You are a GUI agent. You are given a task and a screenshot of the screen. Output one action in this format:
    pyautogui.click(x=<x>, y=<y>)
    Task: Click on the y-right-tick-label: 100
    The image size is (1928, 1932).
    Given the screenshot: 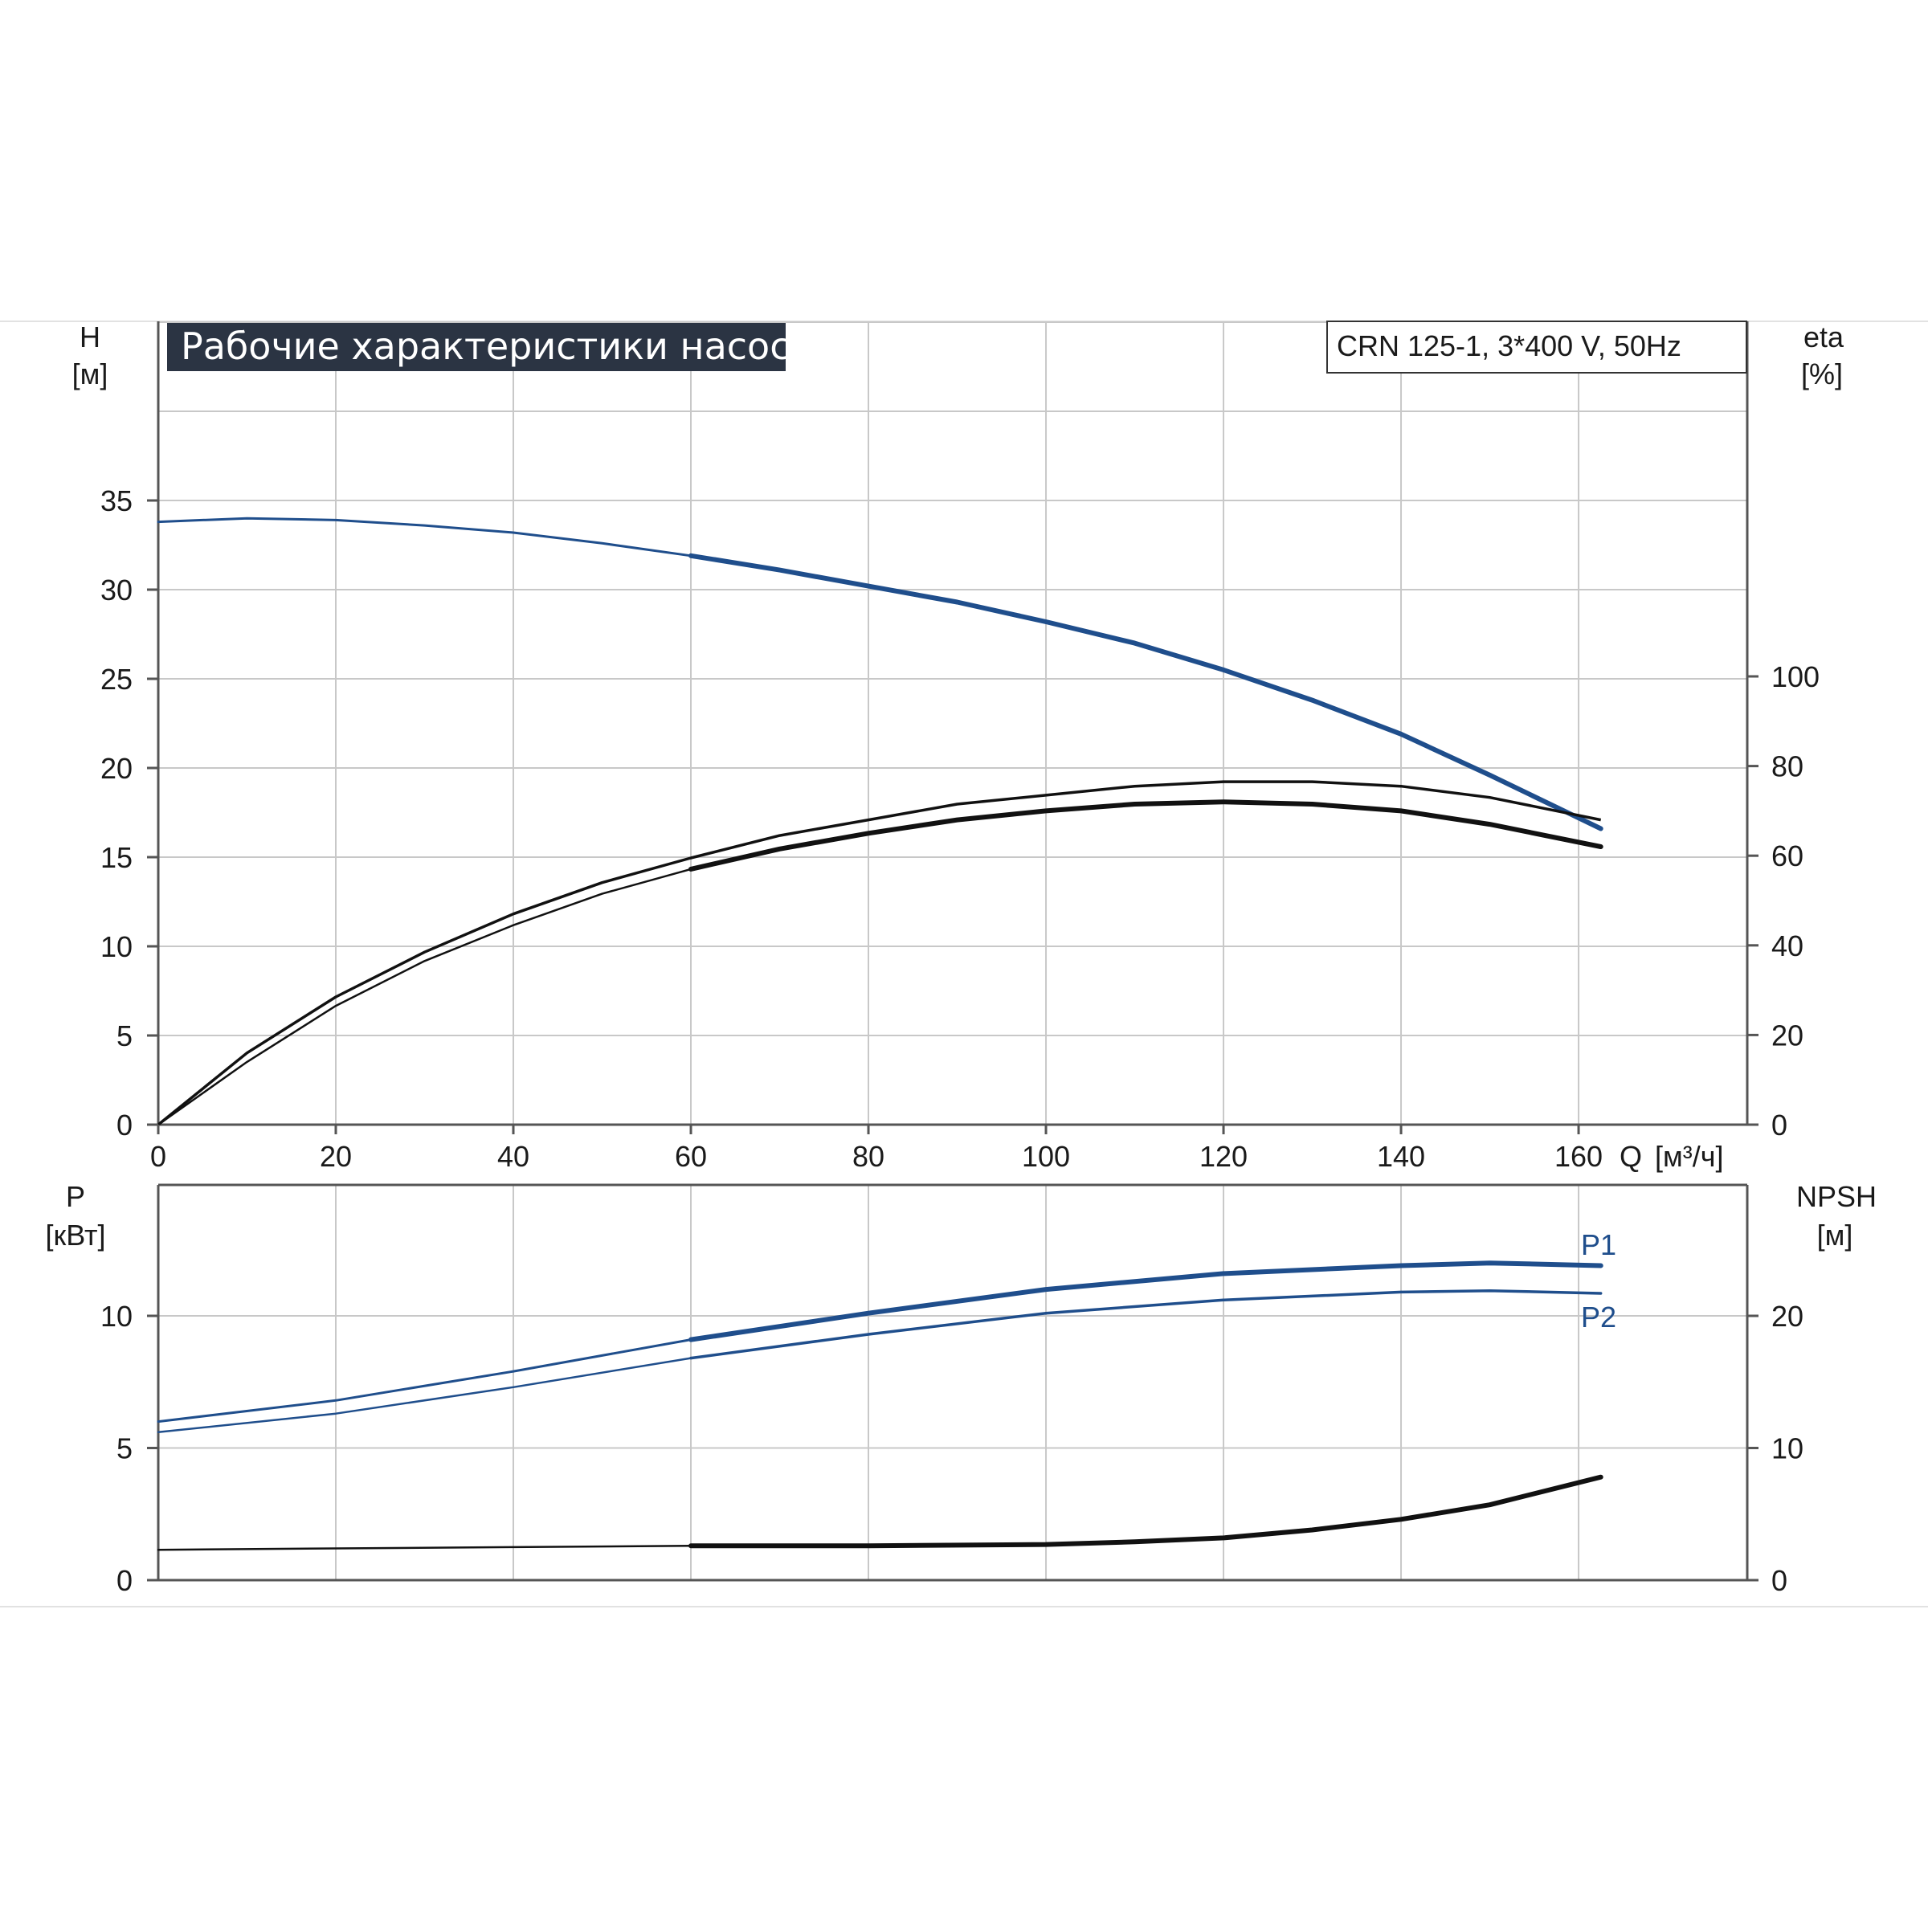 What is the action you would take?
    pyautogui.click(x=1795, y=676)
    